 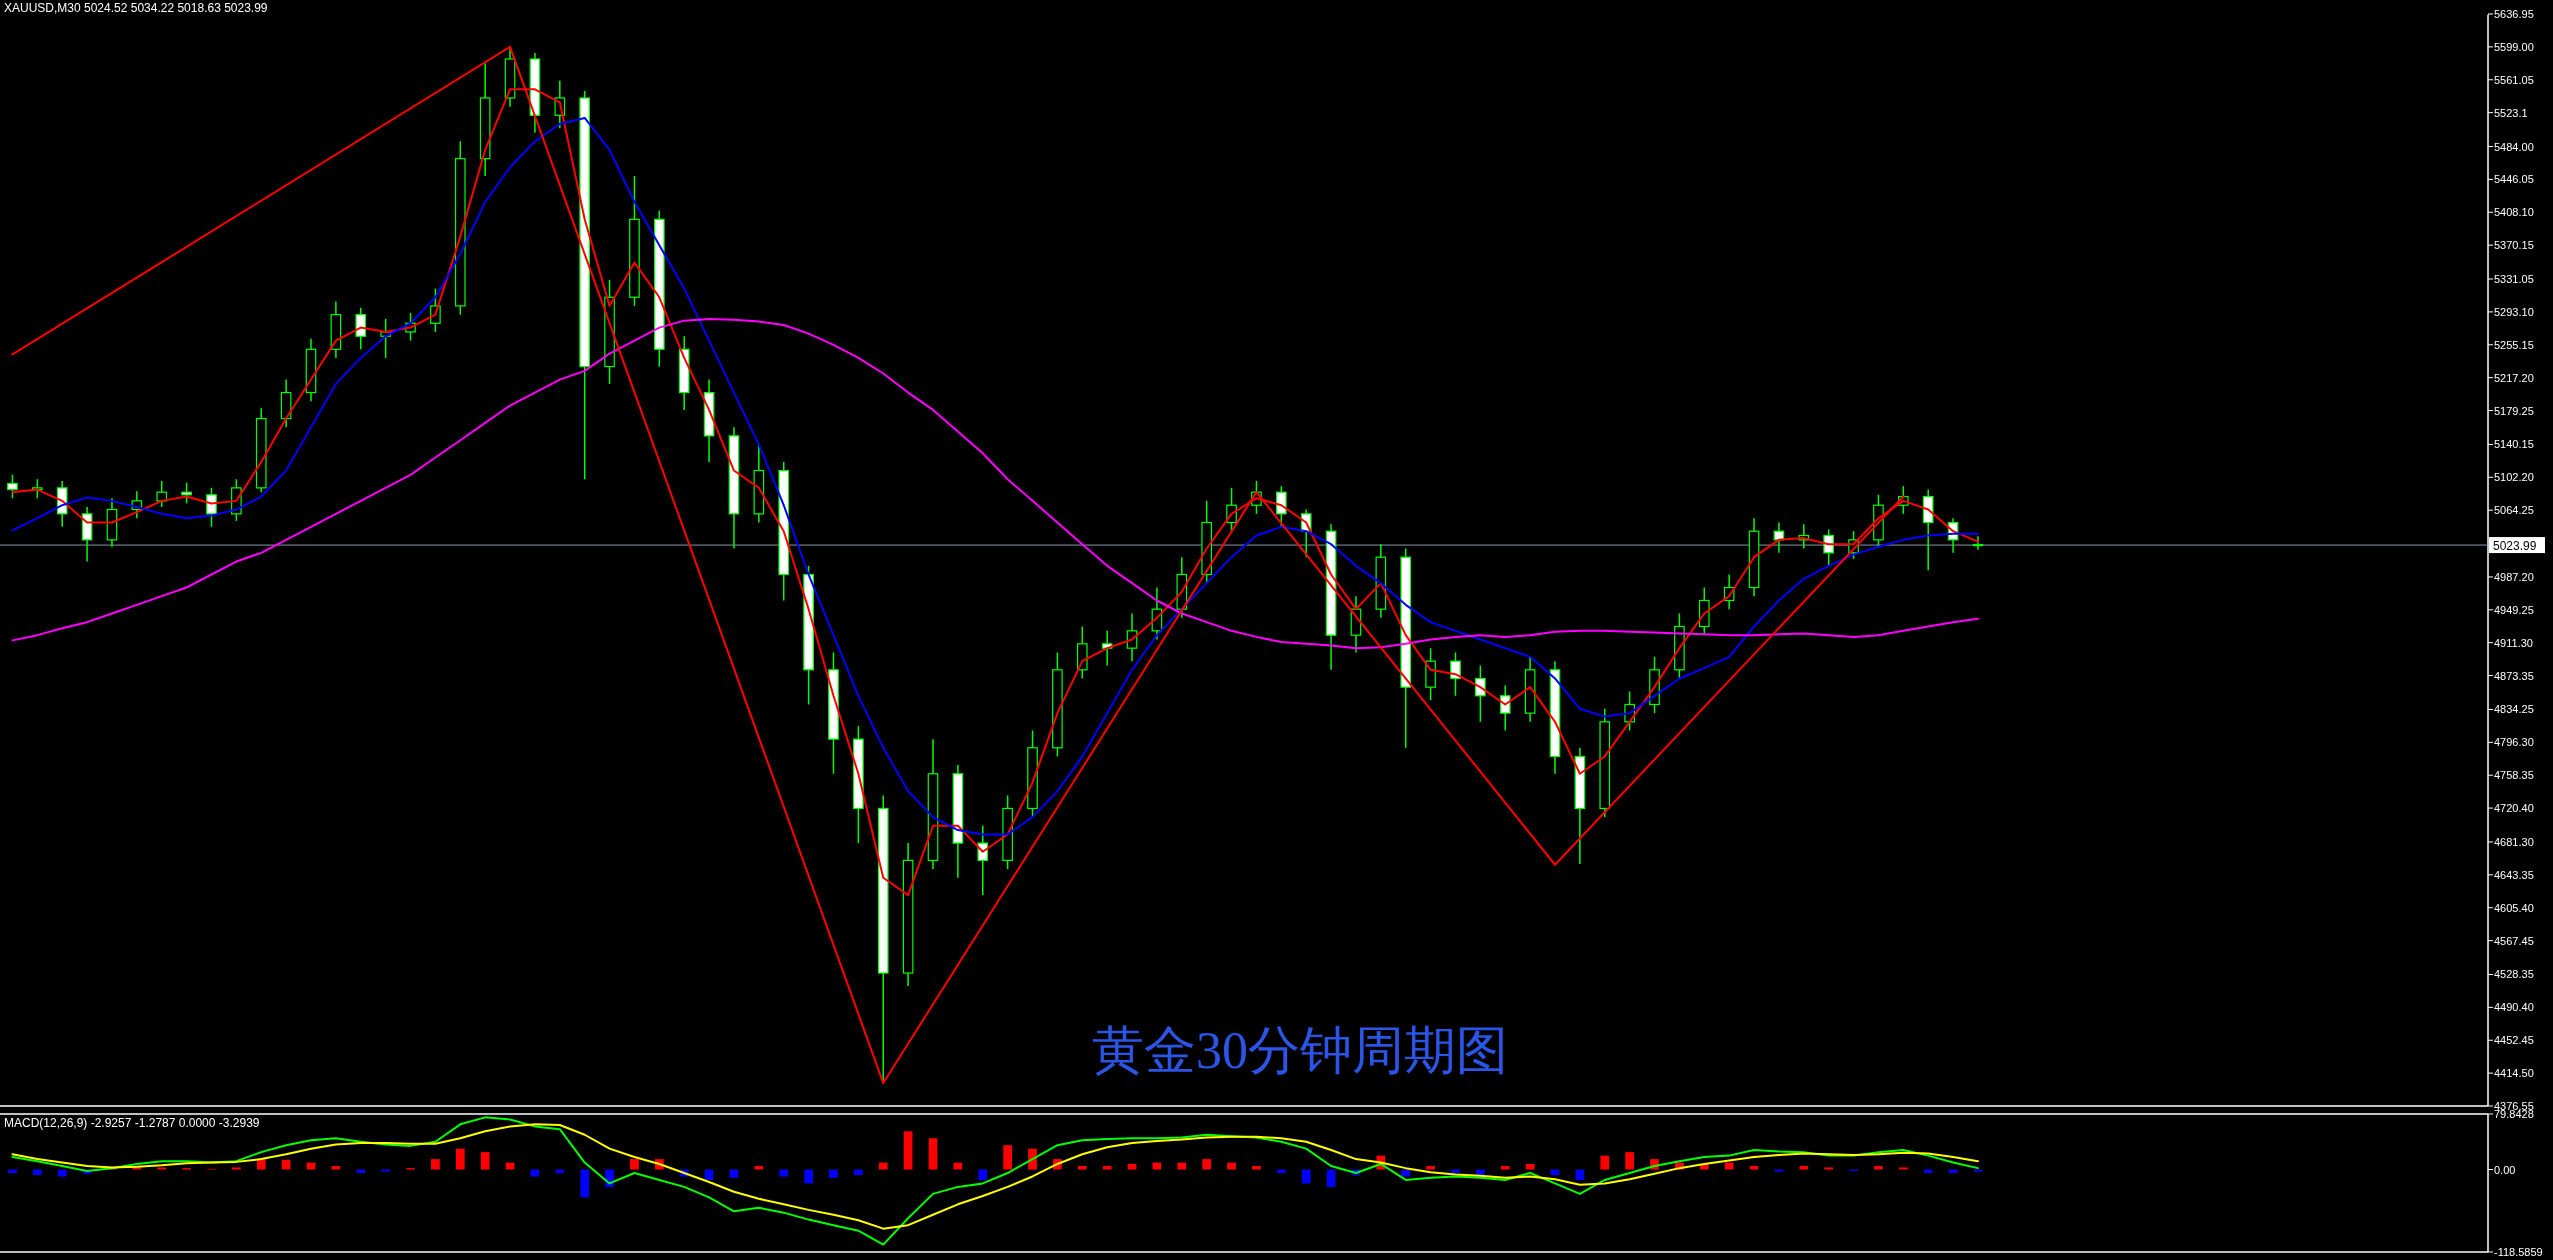 I want to click on y-tick-label: 0.00, so click(x=2505, y=1169).